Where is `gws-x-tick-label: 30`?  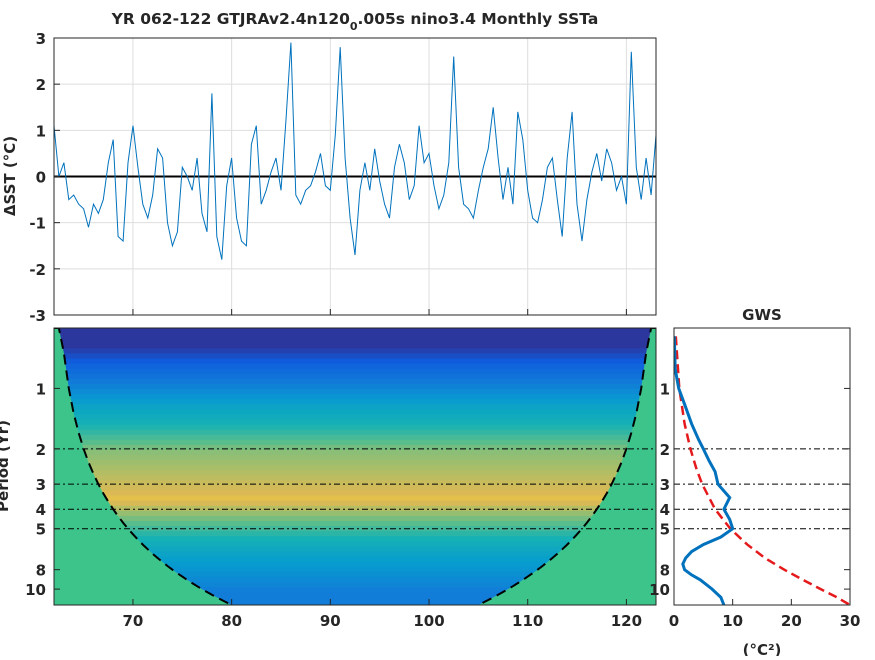
gws-x-tick-label: 30 is located at coordinates (850, 621).